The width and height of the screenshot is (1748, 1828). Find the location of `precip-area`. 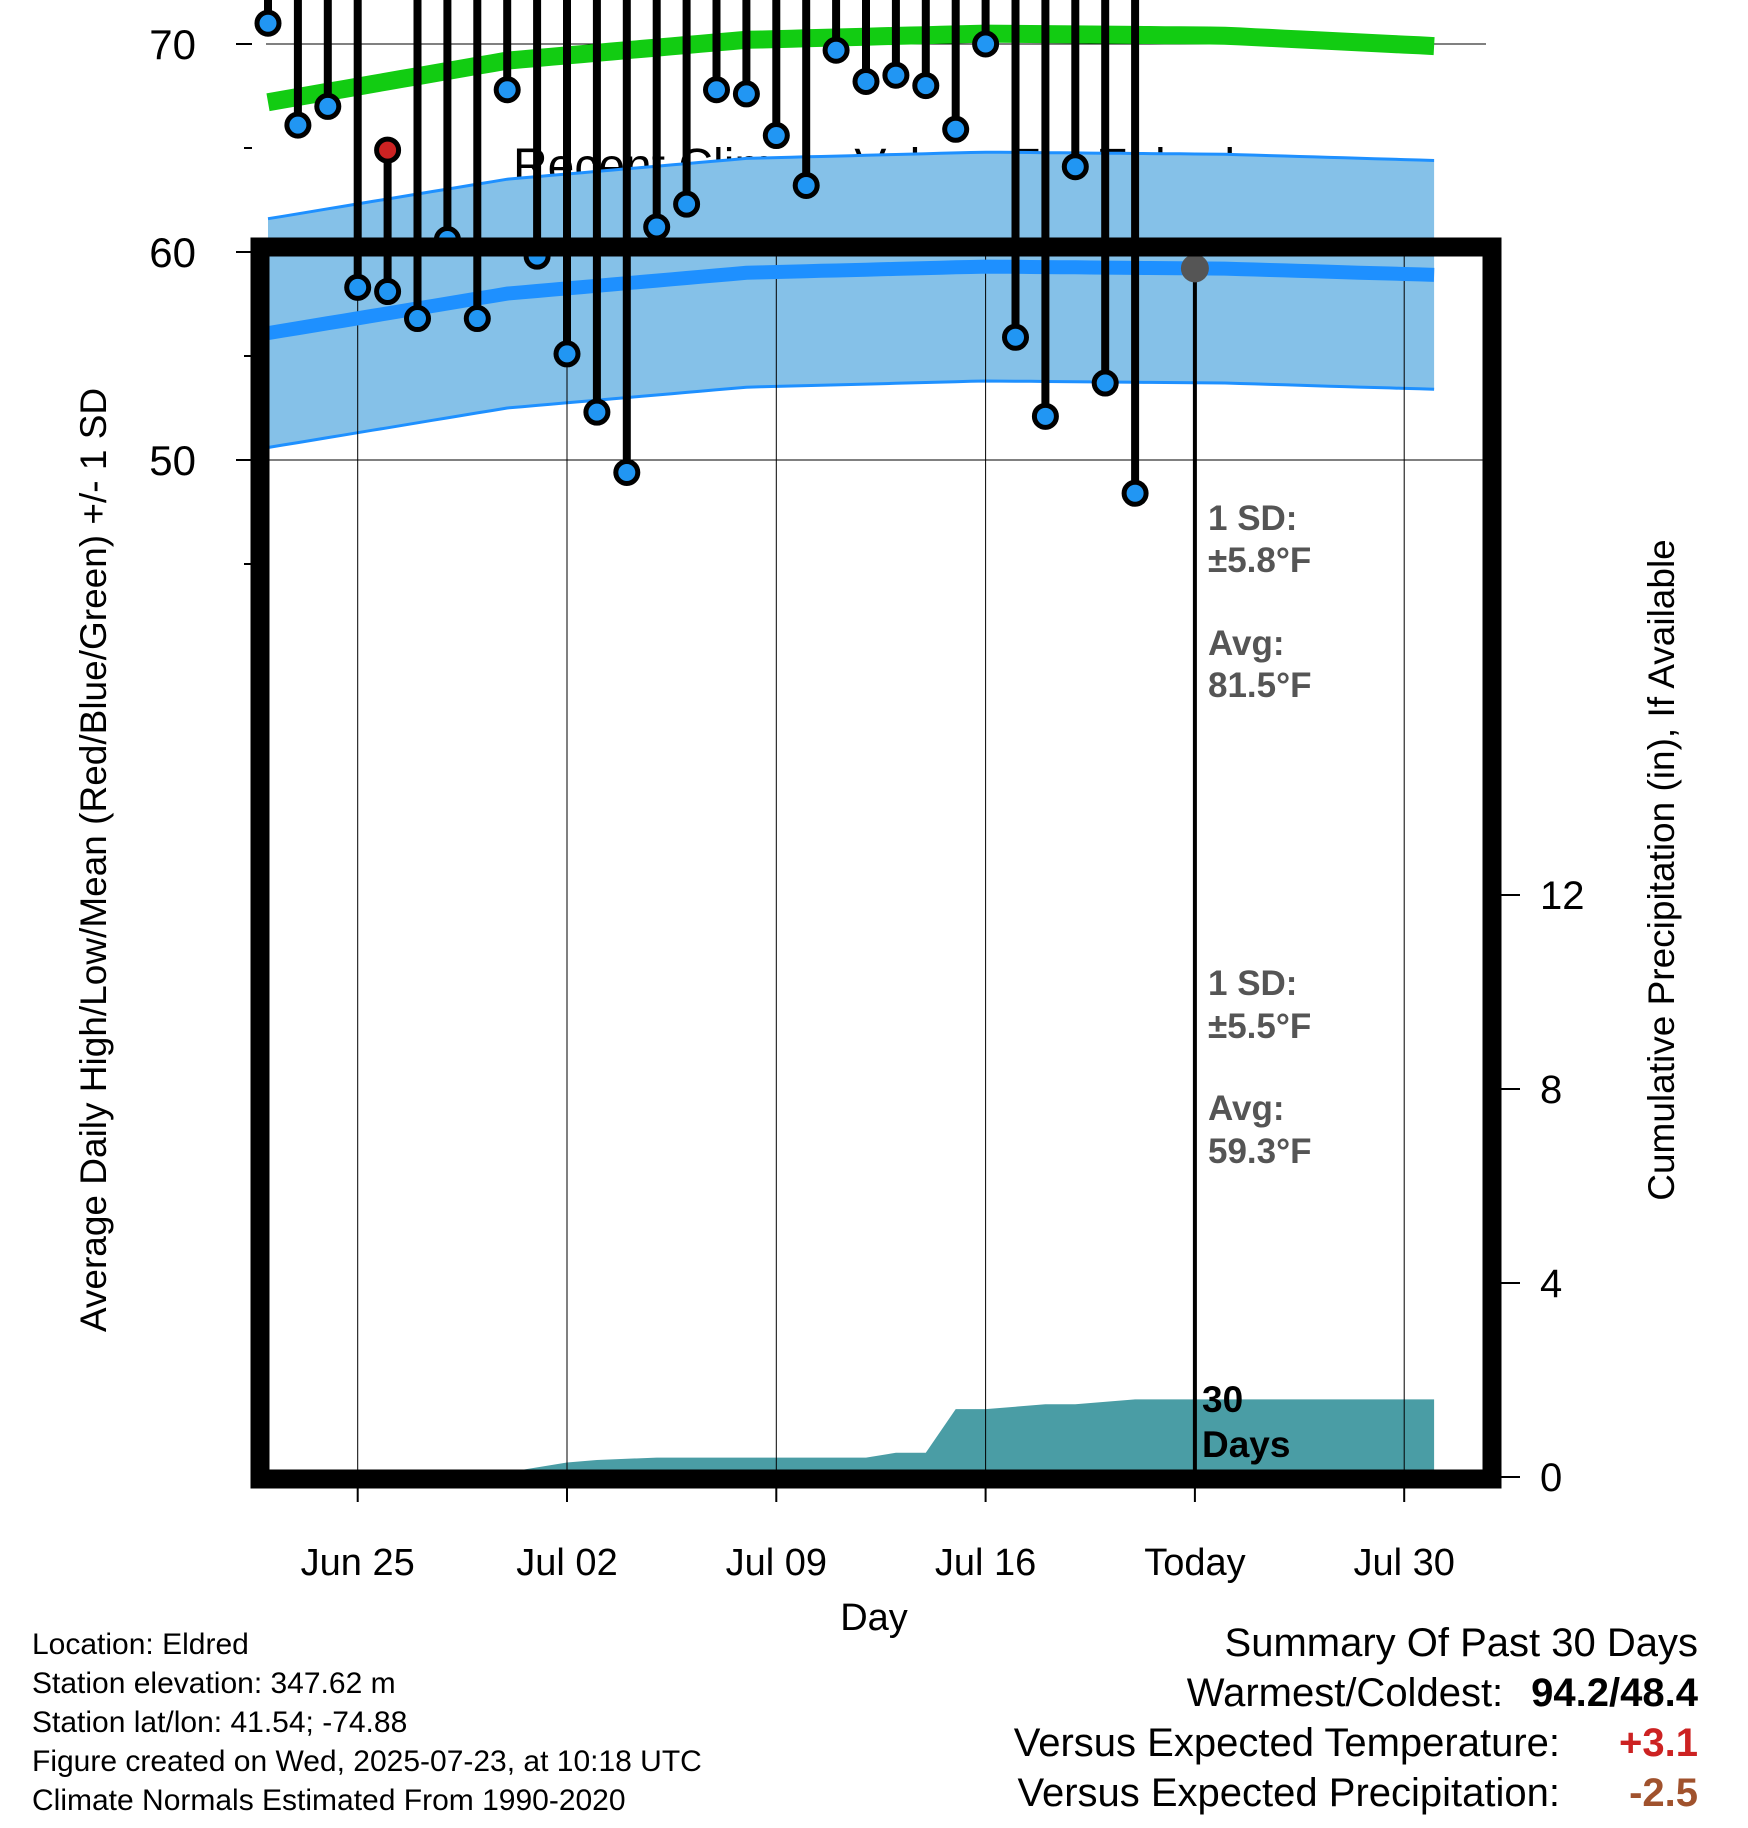

precip-area is located at coordinates (851, 1438).